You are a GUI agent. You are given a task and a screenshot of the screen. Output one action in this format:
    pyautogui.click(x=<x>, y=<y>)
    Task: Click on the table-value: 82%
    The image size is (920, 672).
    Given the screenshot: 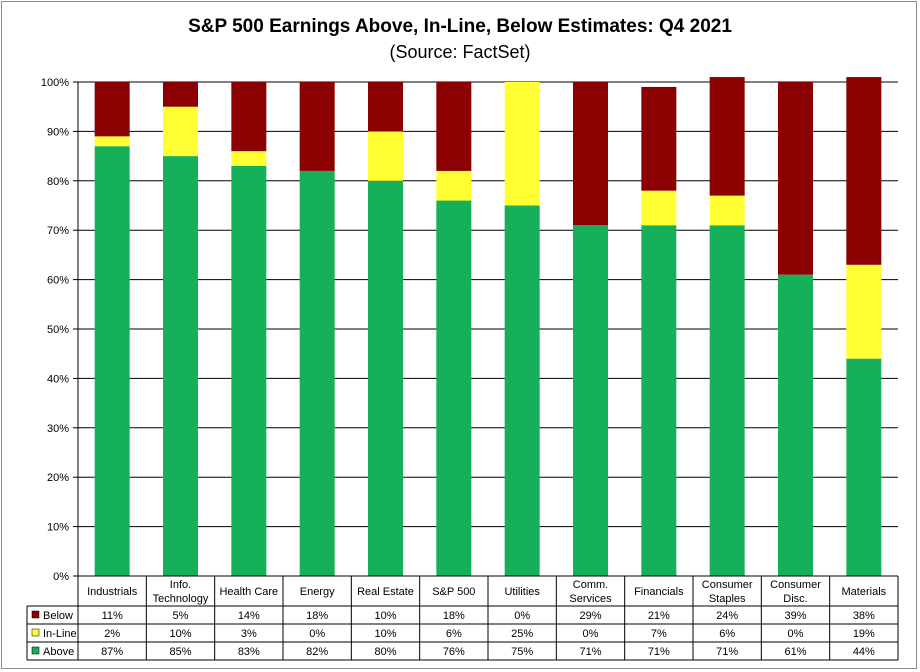 What is the action you would take?
    pyautogui.click(x=317, y=652)
    